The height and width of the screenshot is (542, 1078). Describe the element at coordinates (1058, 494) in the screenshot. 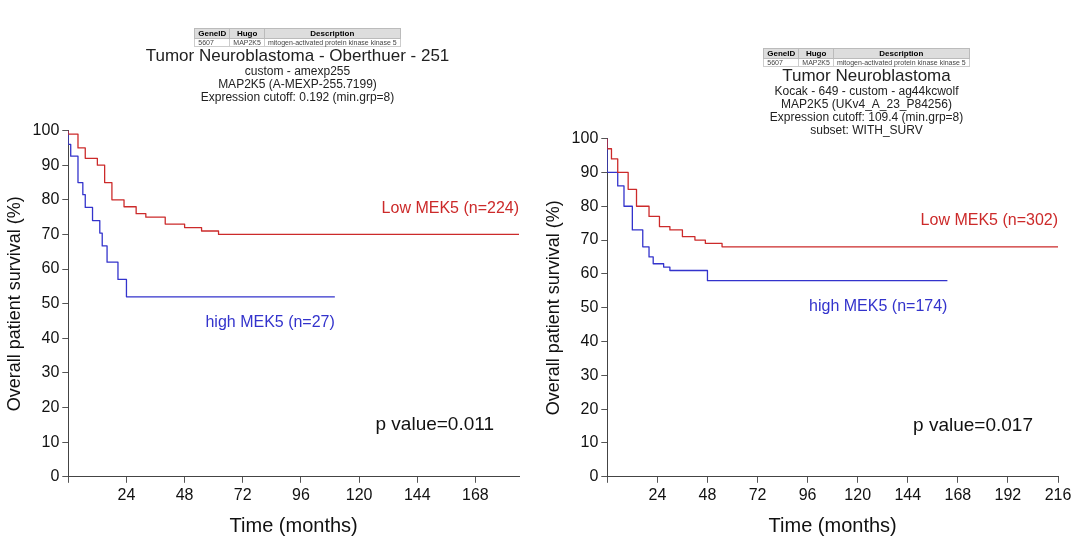

I see `x-tick-label: 216` at that location.